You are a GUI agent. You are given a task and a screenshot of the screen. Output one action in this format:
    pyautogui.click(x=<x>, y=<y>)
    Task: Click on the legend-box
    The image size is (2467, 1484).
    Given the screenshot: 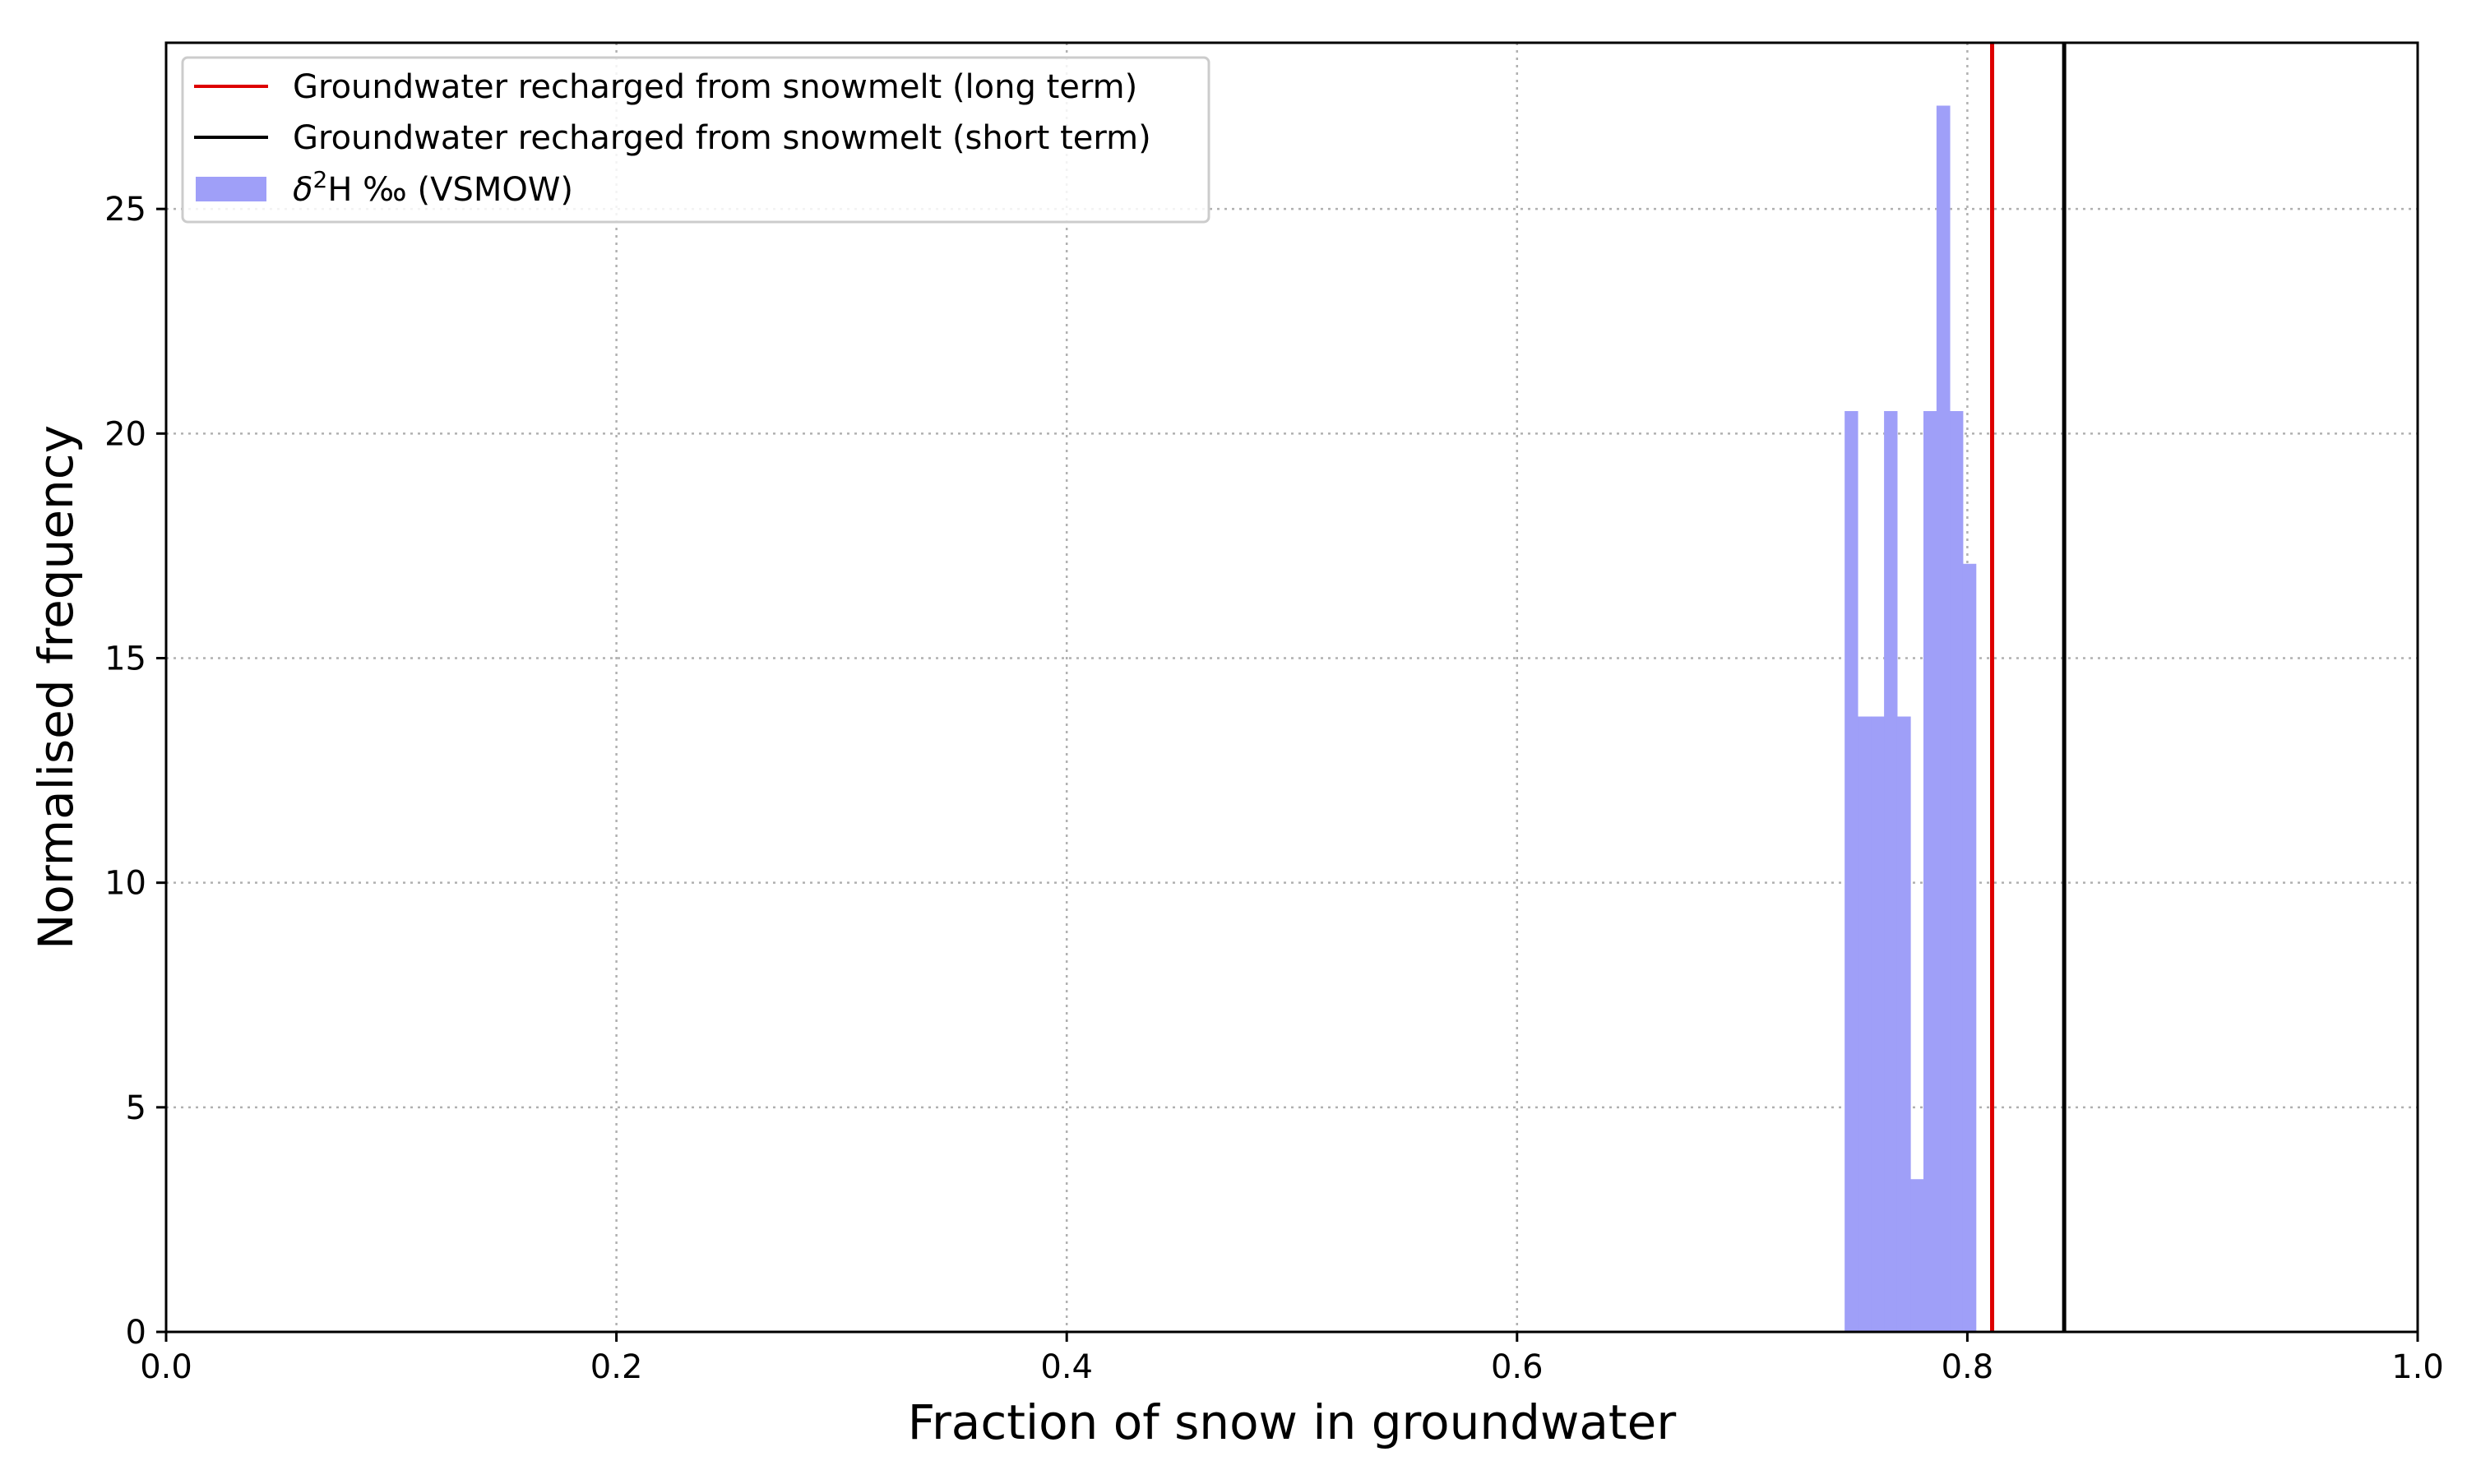 What is the action you would take?
    pyautogui.click(x=696, y=140)
    